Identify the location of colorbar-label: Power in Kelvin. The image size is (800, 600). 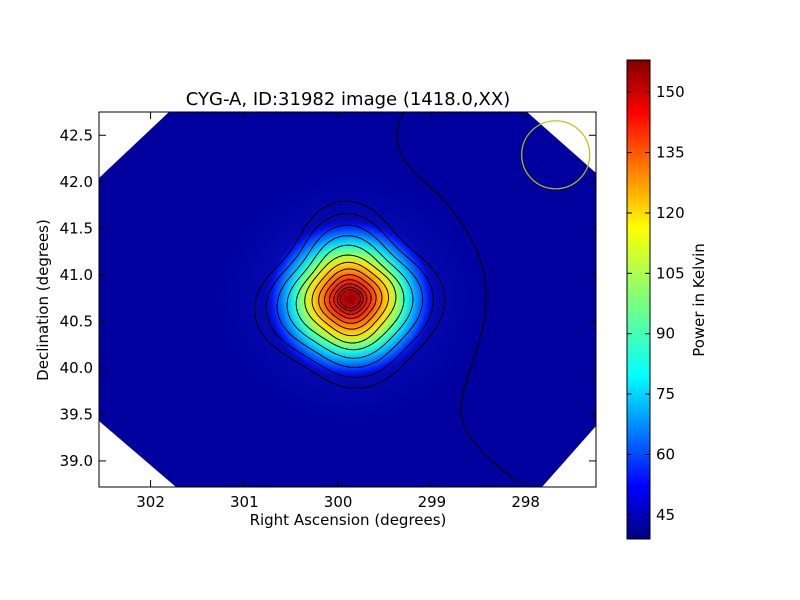
(699, 300).